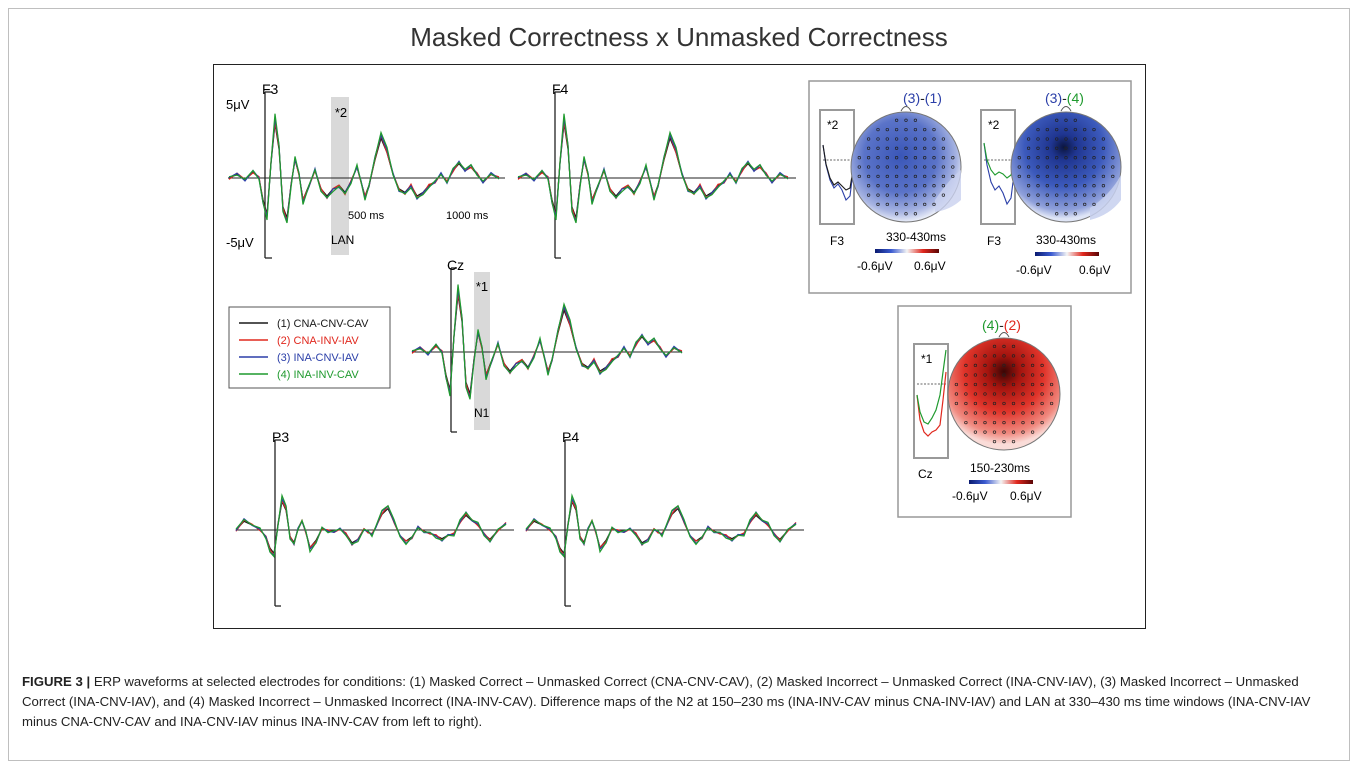 The image size is (1358, 769). Describe the element at coordinates (837, 241) in the screenshot. I see `map1-electrode: F3` at that location.